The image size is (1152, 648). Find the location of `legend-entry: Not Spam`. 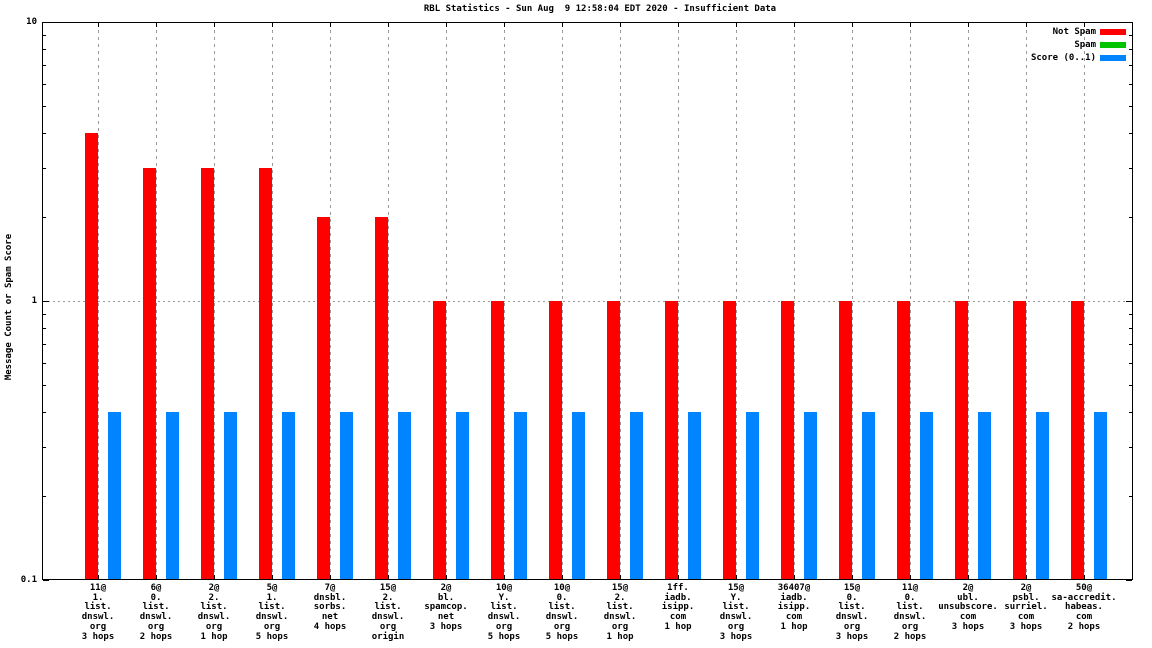

legend-entry: Not Spam is located at coordinates (1039, 32).